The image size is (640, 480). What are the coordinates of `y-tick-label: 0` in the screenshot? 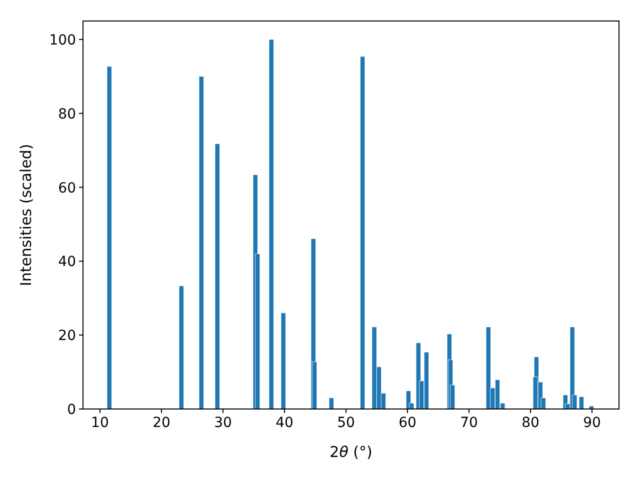 It's located at (71, 410).